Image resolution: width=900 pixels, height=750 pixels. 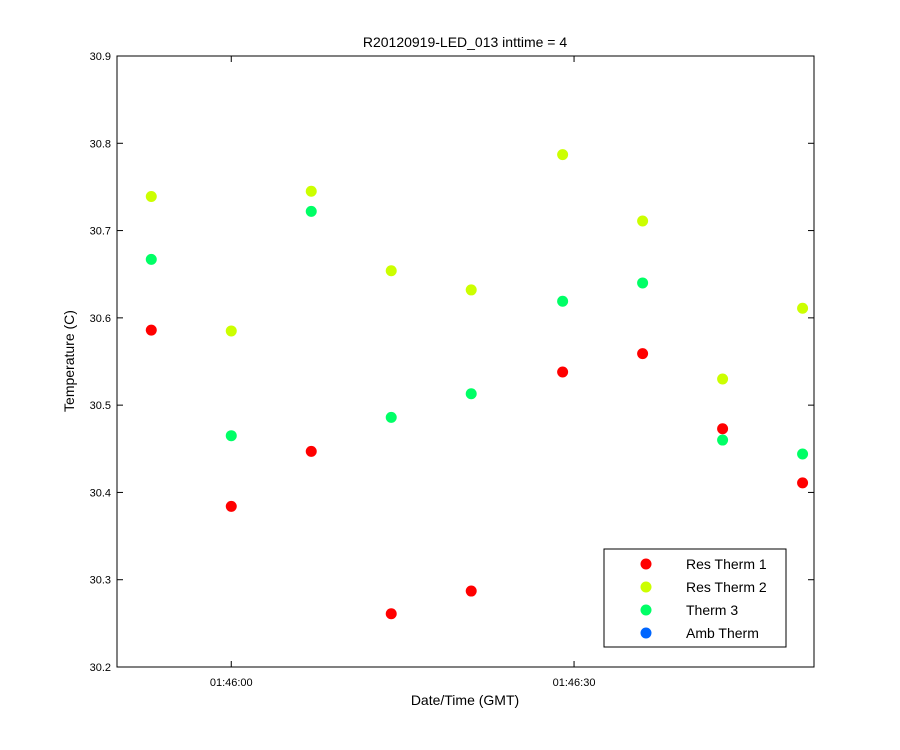 What do you see at coordinates (231, 683) in the screenshot?
I see `x-tick-label: 01:46:00` at bounding box center [231, 683].